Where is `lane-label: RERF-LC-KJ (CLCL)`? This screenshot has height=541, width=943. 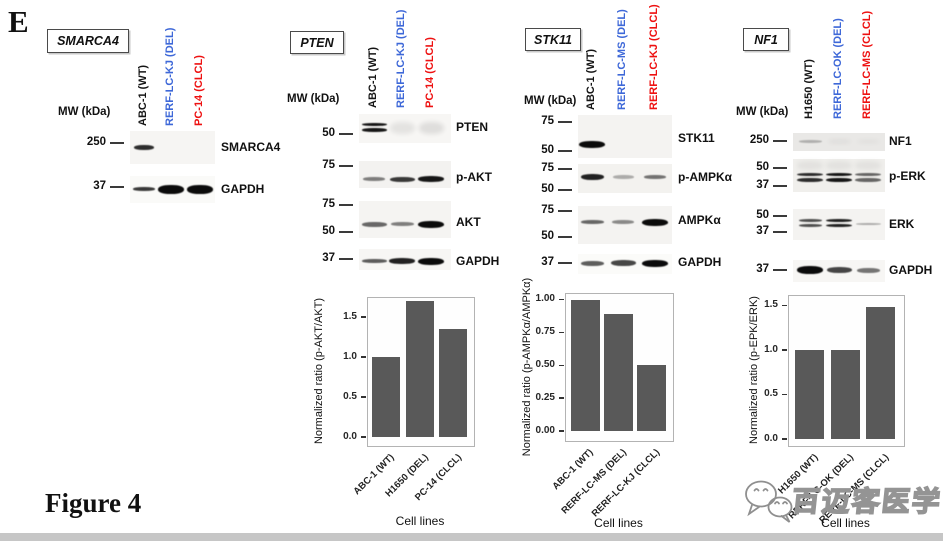
lane-label: RERF-LC-KJ (CLCL) is located at coordinates (654, 57).